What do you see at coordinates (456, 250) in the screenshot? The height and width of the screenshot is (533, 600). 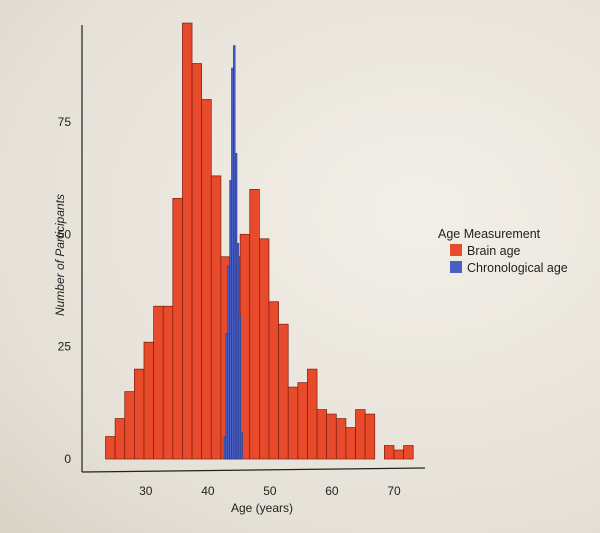 I see `legend-swatch-brain-age` at bounding box center [456, 250].